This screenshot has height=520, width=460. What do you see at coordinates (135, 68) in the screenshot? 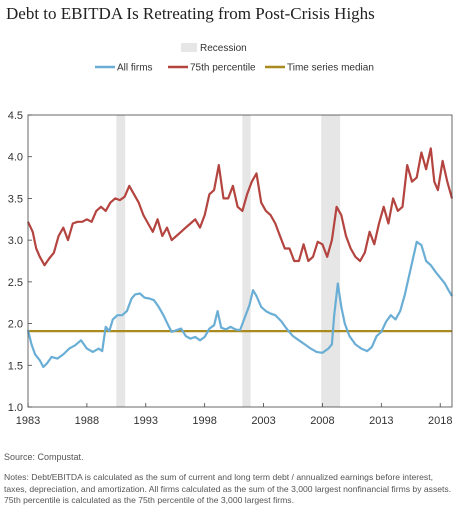
I see `legend-all-firms-label: All firms` at bounding box center [135, 68].